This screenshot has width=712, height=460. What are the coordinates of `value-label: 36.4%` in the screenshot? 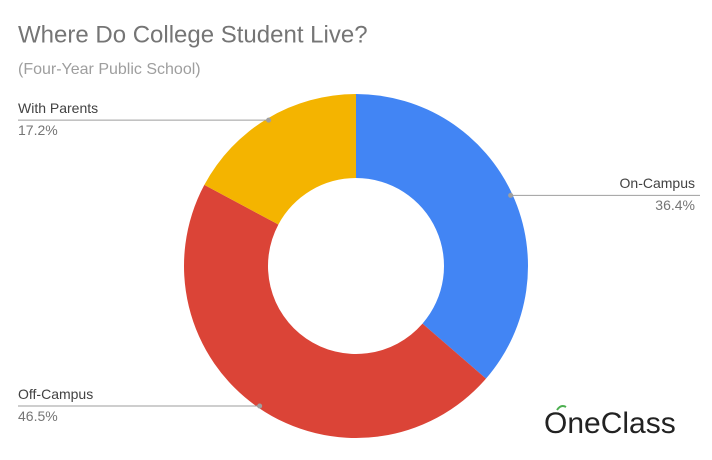 It's located at (675, 205).